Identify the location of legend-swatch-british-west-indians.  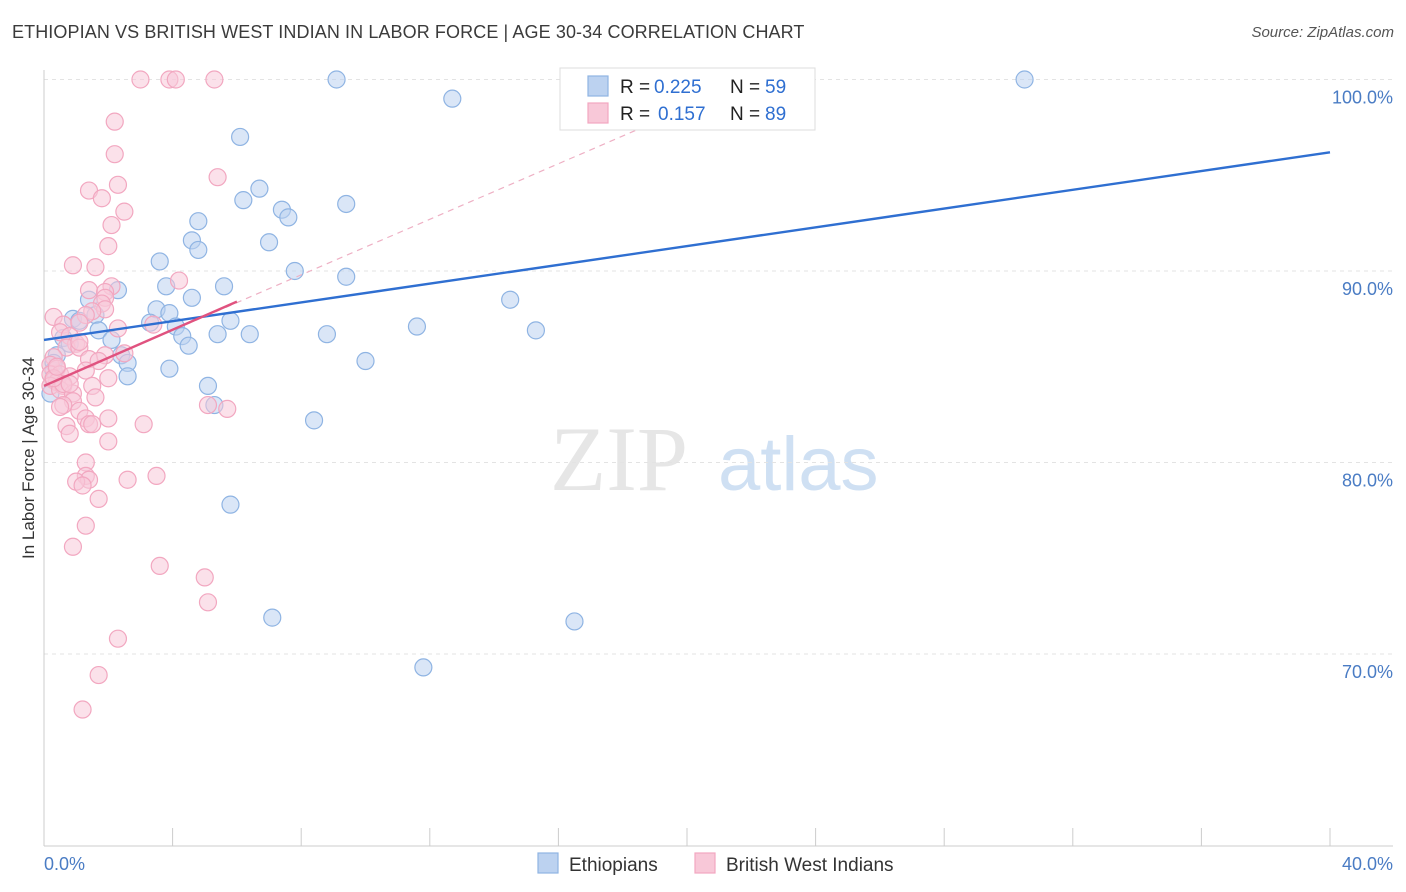
(598, 113).